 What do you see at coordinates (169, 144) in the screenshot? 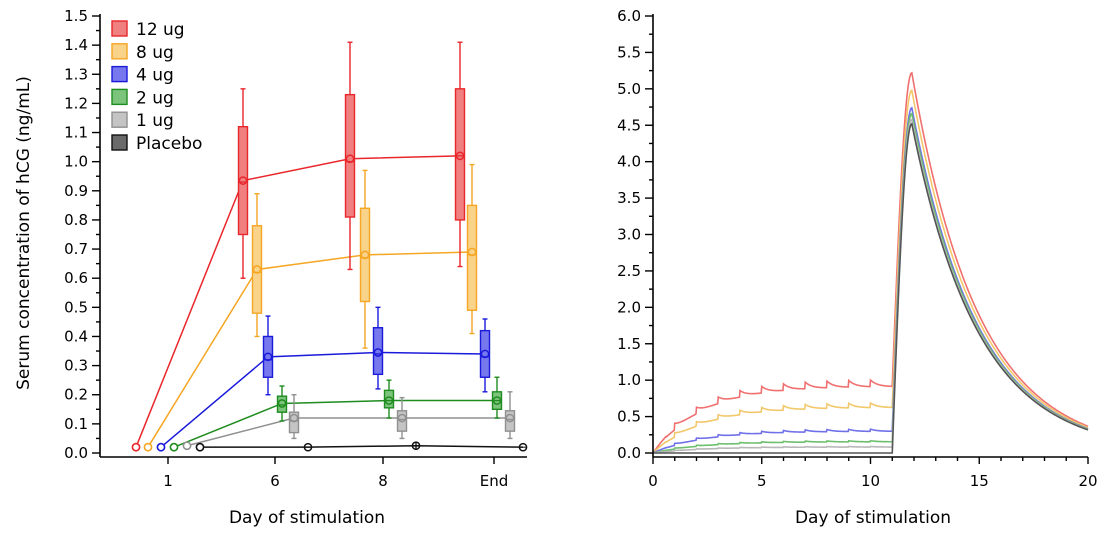
I see `legend-label: Placebo` at bounding box center [169, 144].